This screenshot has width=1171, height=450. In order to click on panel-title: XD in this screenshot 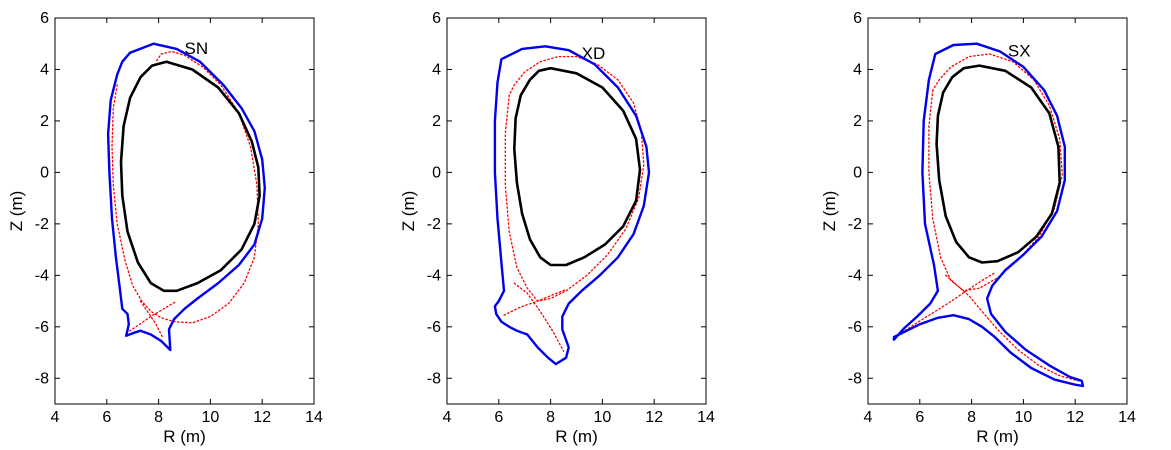, I will do `click(594, 53)`.